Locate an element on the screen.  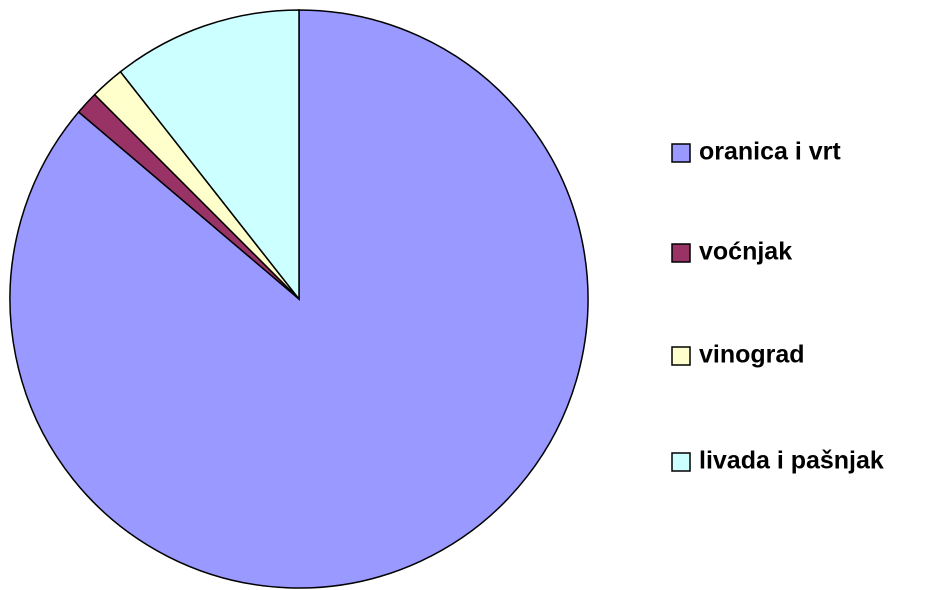
pie-slice is located at coordinates (209, 155).